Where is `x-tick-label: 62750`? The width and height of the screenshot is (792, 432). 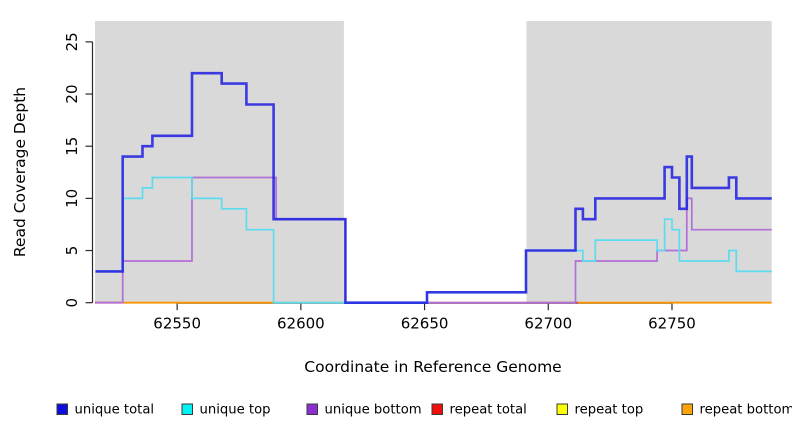
x-tick-label: 62750 is located at coordinates (672, 324).